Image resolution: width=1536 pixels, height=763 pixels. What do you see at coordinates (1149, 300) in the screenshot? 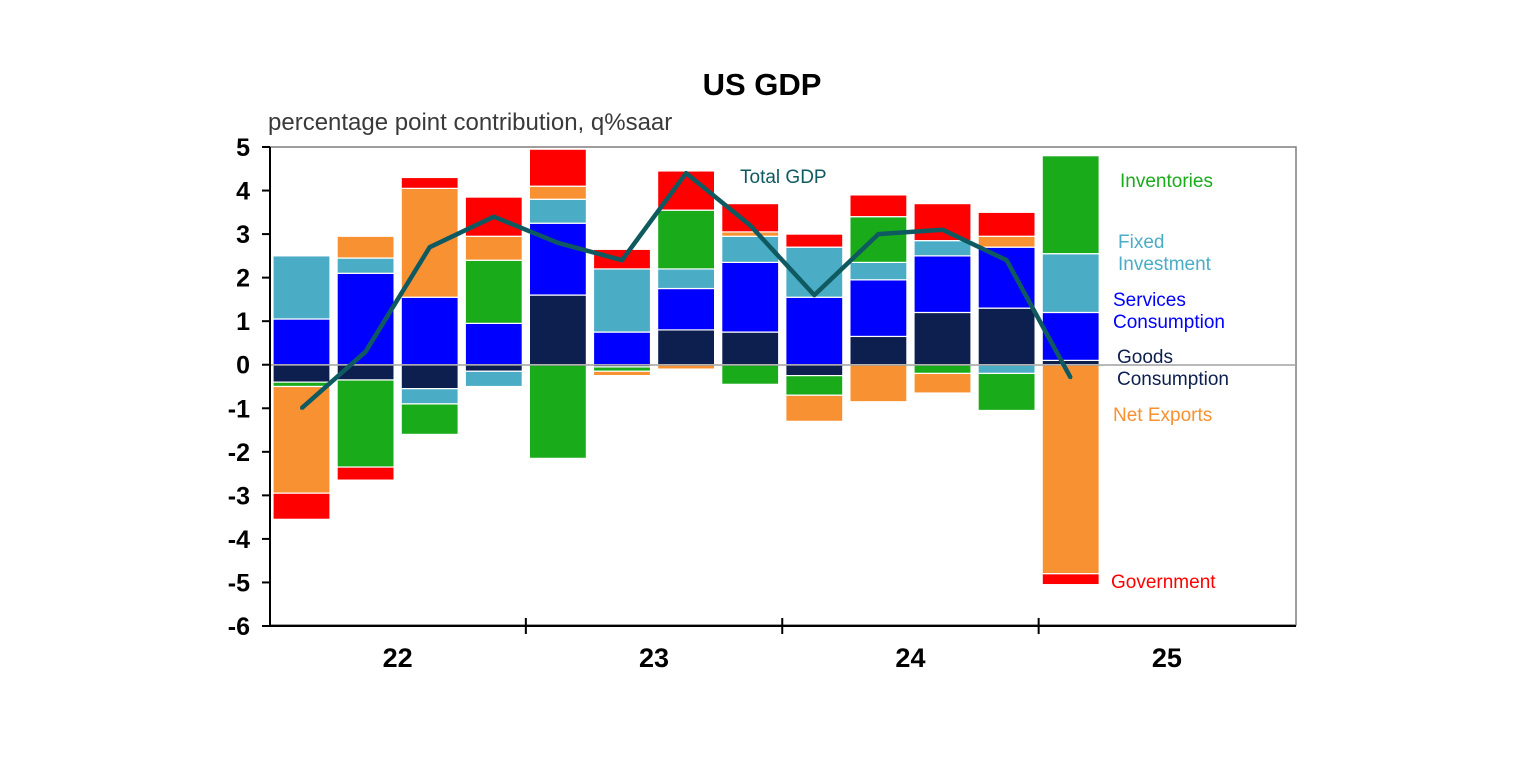
I see `legend-services: Services` at bounding box center [1149, 300].